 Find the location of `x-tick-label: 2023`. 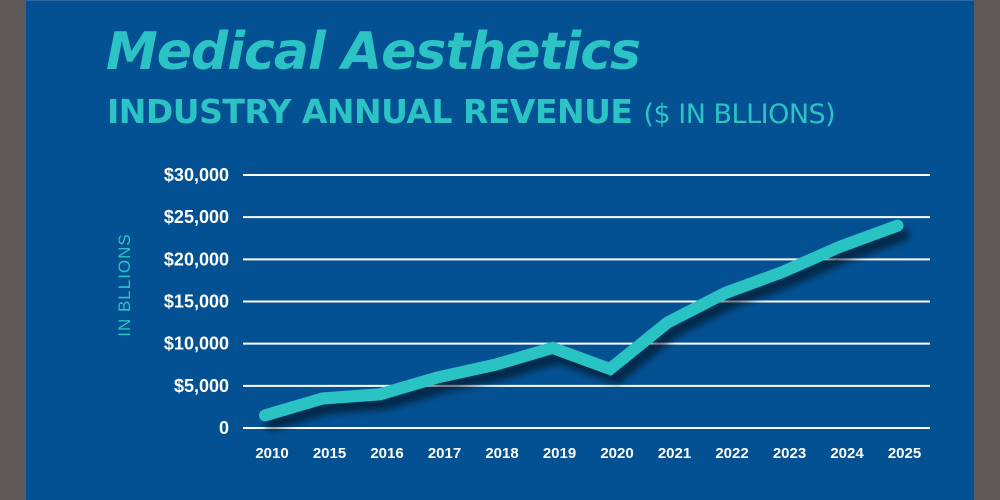

x-tick-label: 2023 is located at coordinates (789, 453).